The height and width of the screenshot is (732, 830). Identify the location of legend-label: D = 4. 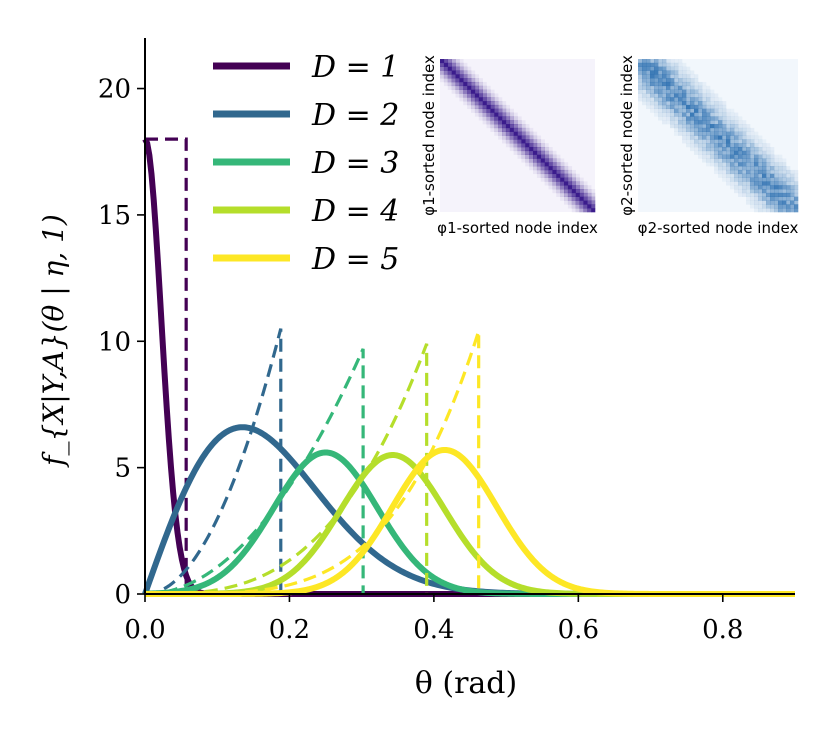
(355, 211).